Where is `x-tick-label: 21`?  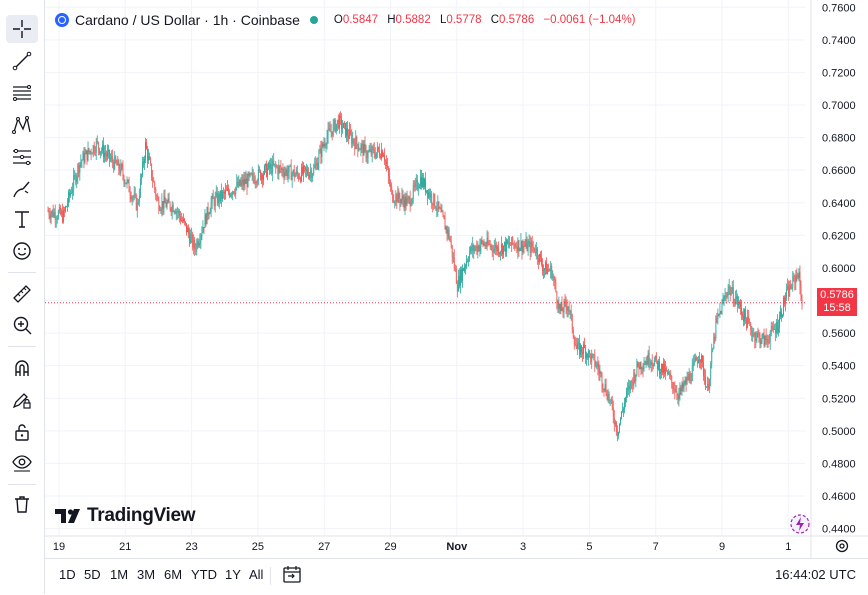
x-tick-label: 21 is located at coordinates (125, 547).